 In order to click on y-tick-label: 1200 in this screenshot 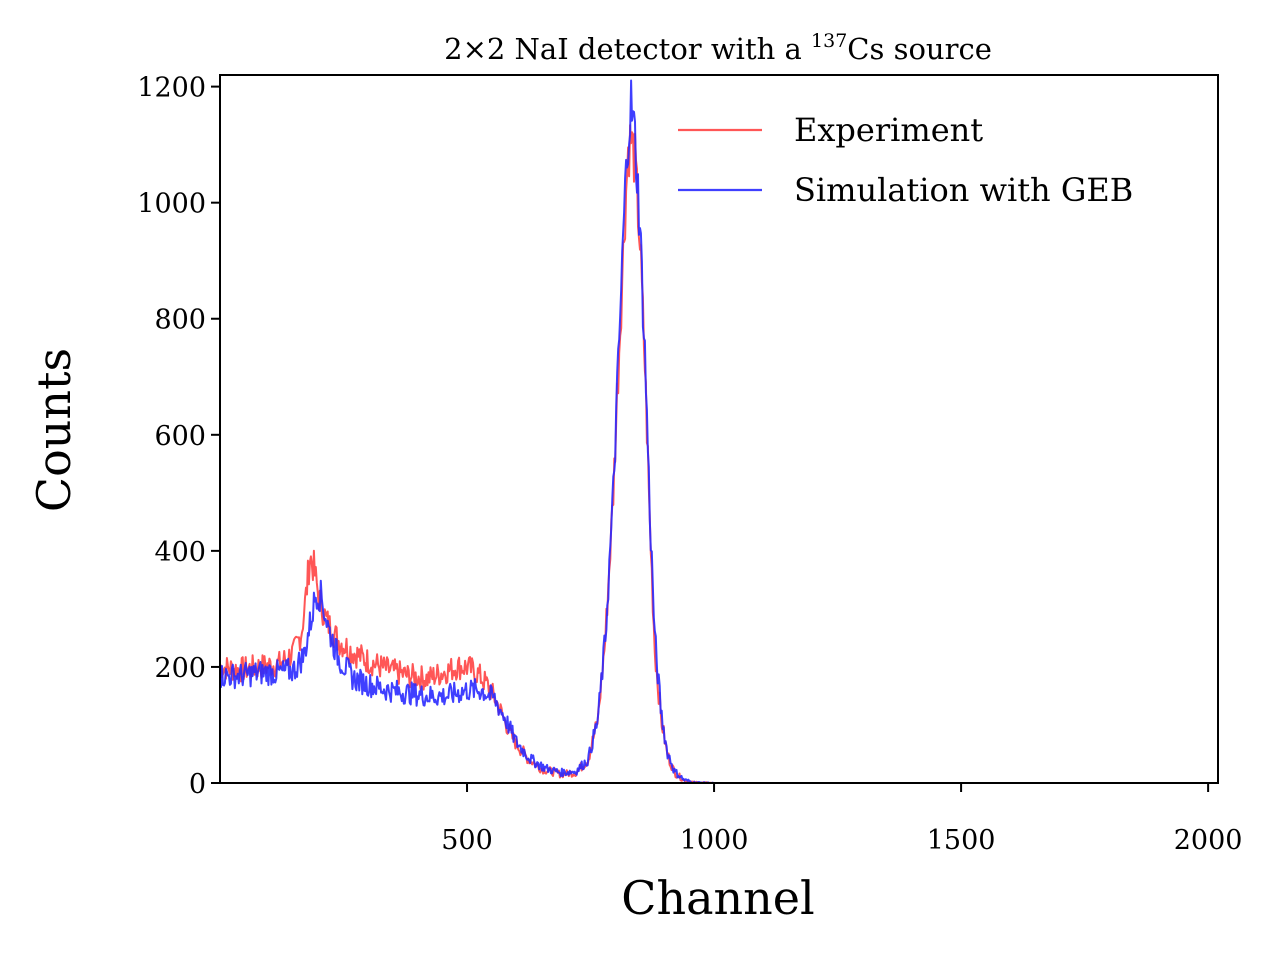, I will do `click(171, 88)`.